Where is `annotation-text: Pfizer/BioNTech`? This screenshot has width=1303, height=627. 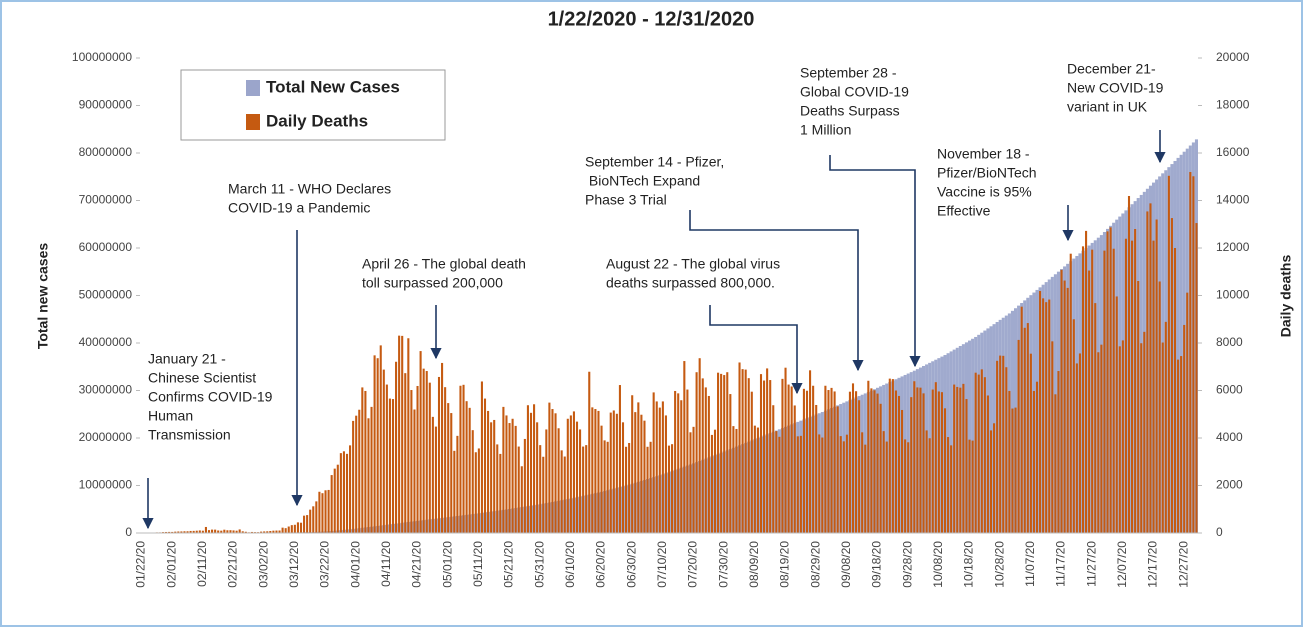
annotation-text: Pfizer/BioNTech is located at coordinates (987, 173).